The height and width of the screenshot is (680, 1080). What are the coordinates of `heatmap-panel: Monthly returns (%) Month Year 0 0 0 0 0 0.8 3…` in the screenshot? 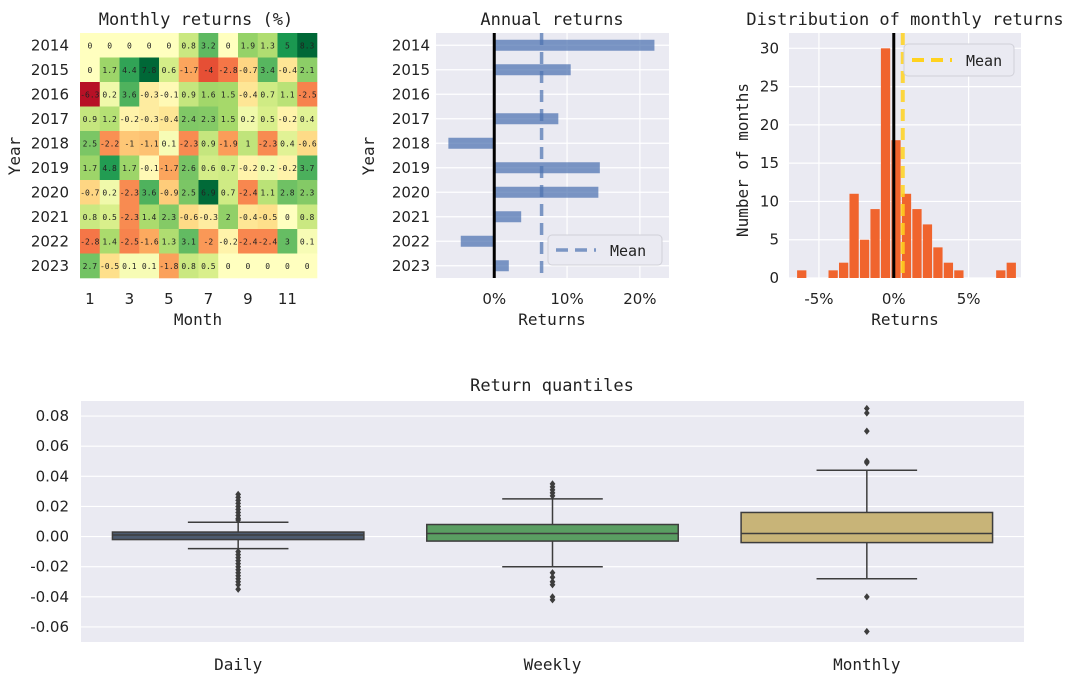 It's located at (161, 169).